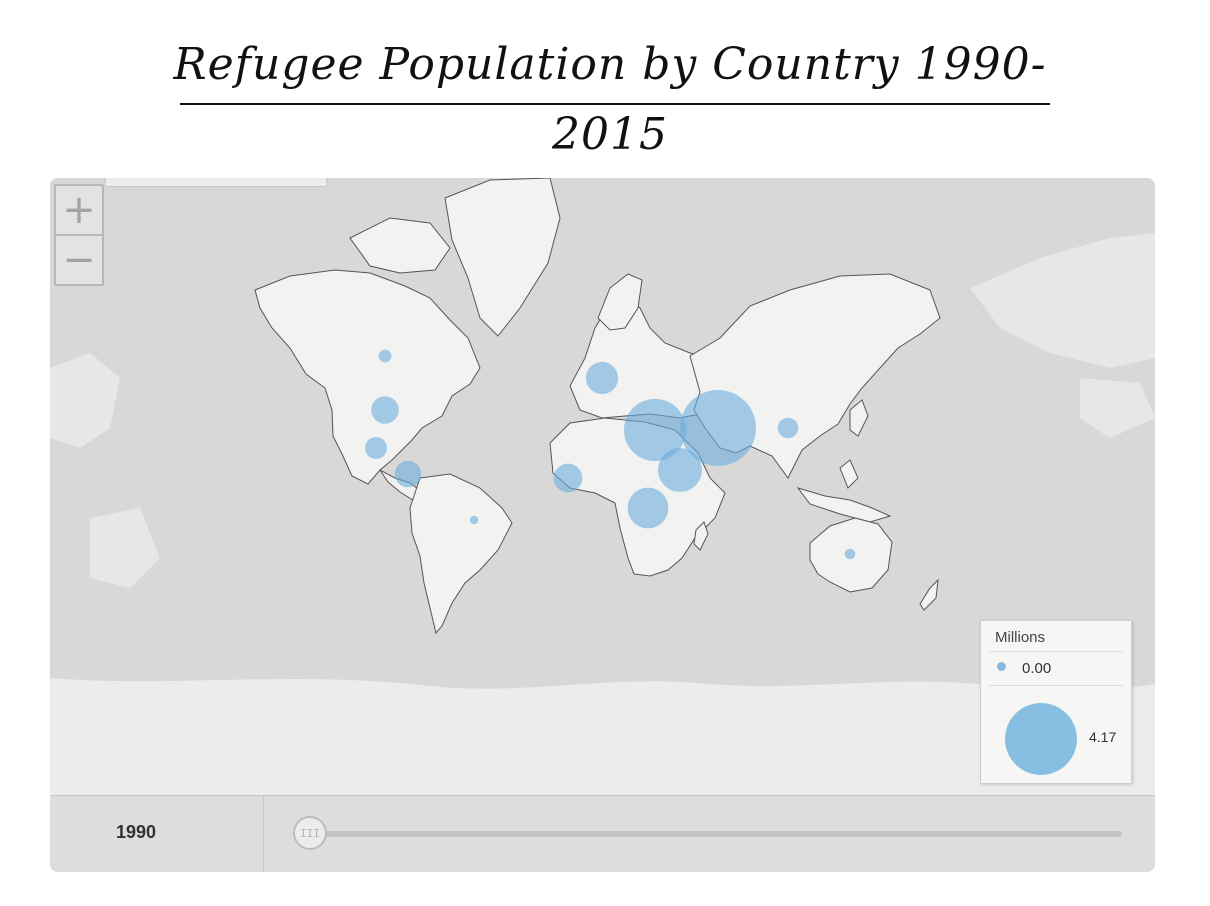  Describe the element at coordinates (216, 182) in the screenshot. I see `map-top-tab` at that location.